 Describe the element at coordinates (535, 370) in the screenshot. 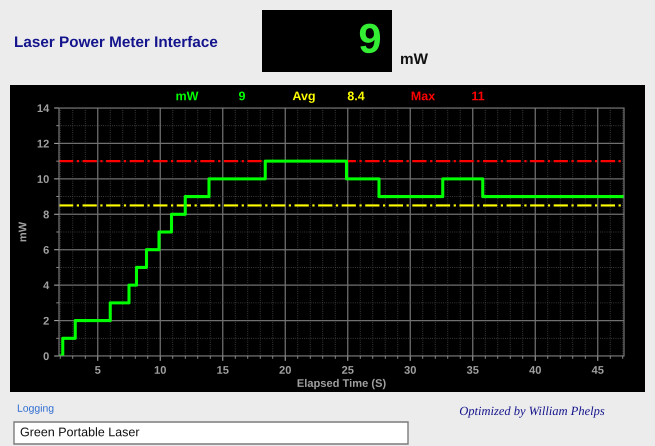

I see `x-tick-label: 40` at that location.